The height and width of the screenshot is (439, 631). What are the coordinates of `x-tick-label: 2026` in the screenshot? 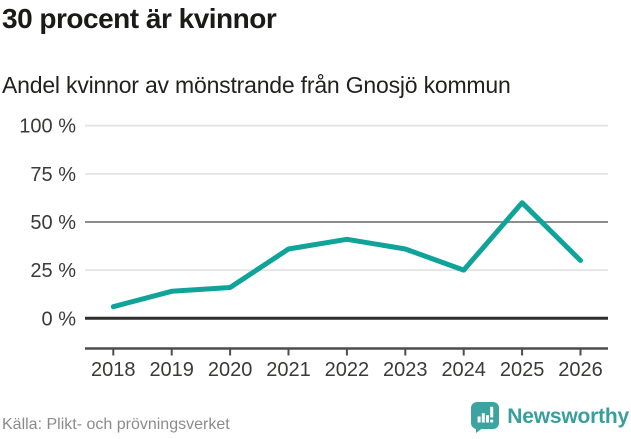 It's located at (580, 370).